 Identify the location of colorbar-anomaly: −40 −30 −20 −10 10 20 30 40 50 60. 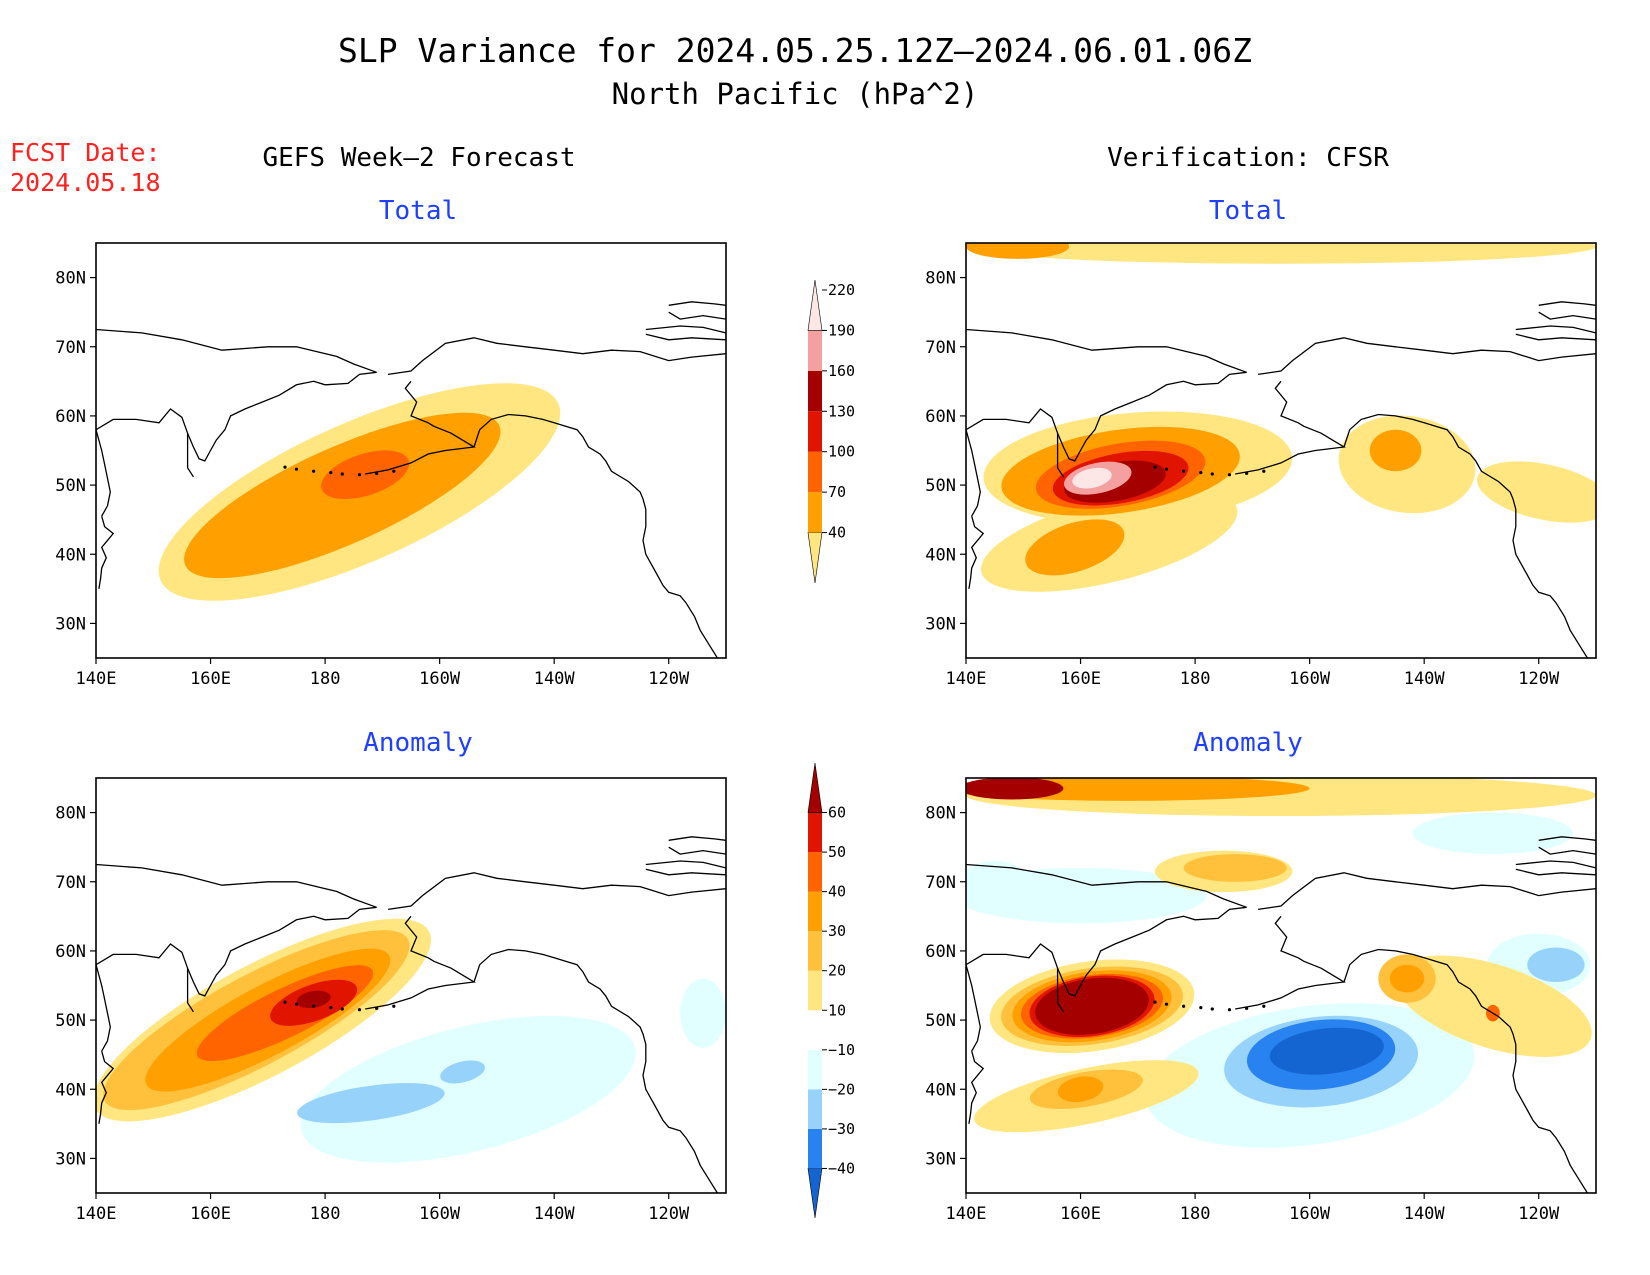
(831, 990).